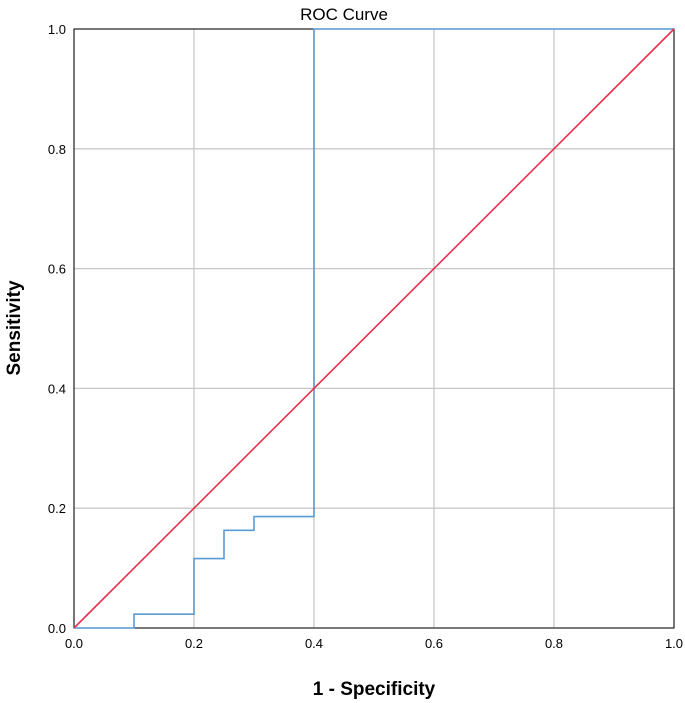 This screenshot has height=703, width=685. What do you see at coordinates (57, 508) in the screenshot?
I see `y-tick-label: 0.2` at bounding box center [57, 508].